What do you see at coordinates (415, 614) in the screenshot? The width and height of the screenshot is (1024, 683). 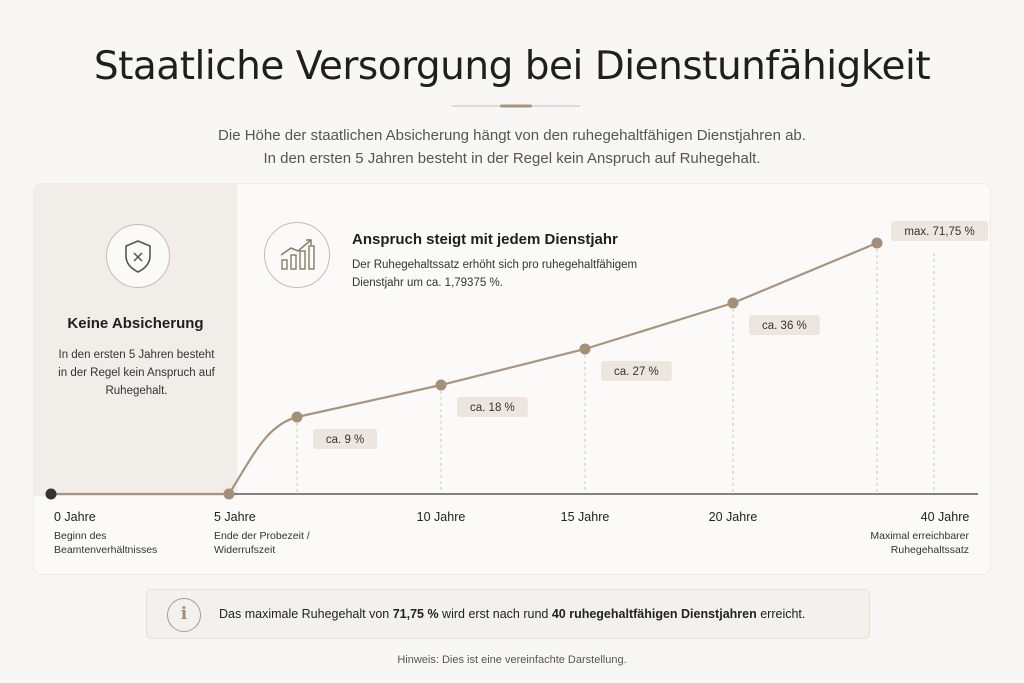 I see `info-max-rate: 71,75 %` at bounding box center [415, 614].